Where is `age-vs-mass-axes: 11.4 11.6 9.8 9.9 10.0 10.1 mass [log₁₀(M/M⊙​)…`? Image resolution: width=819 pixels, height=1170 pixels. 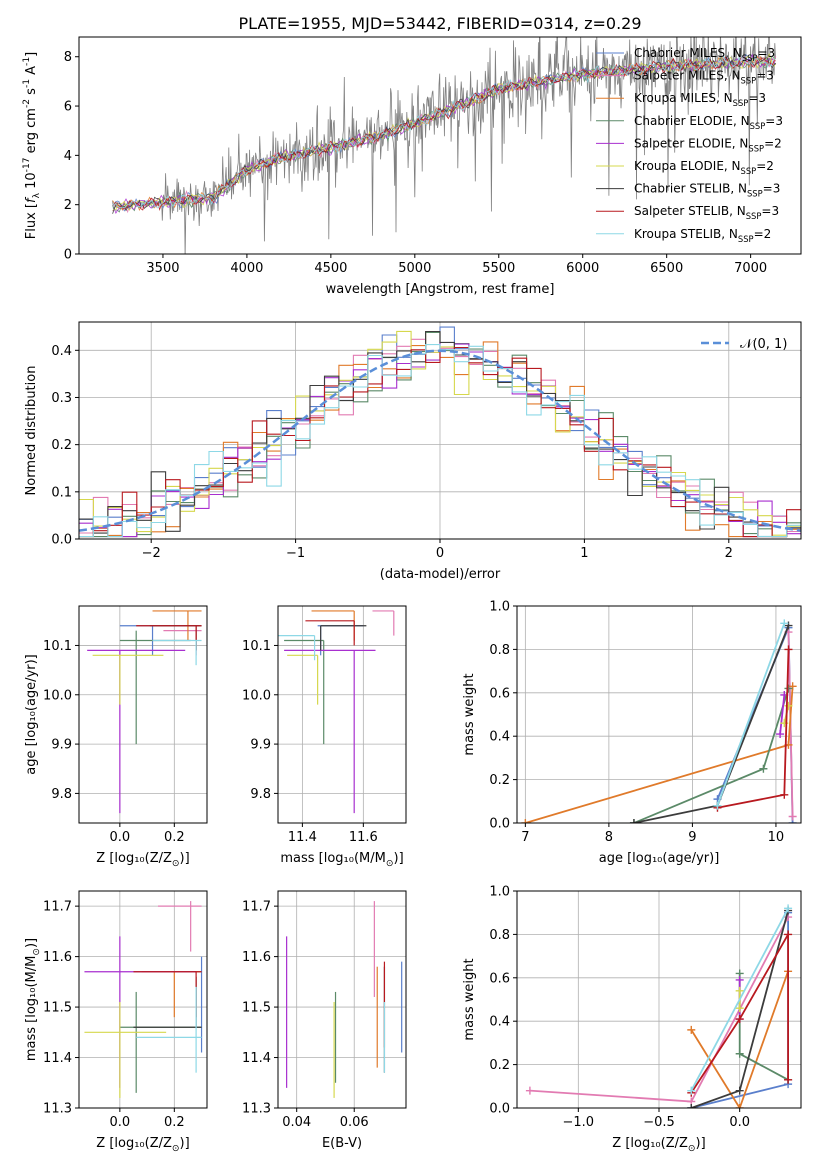 age-vs-mass-axes: 11.4 11.6 9.8 9.9 10.0 10.1 mass [log₁₀(M/M⊙​)… is located at coordinates (324, 737).